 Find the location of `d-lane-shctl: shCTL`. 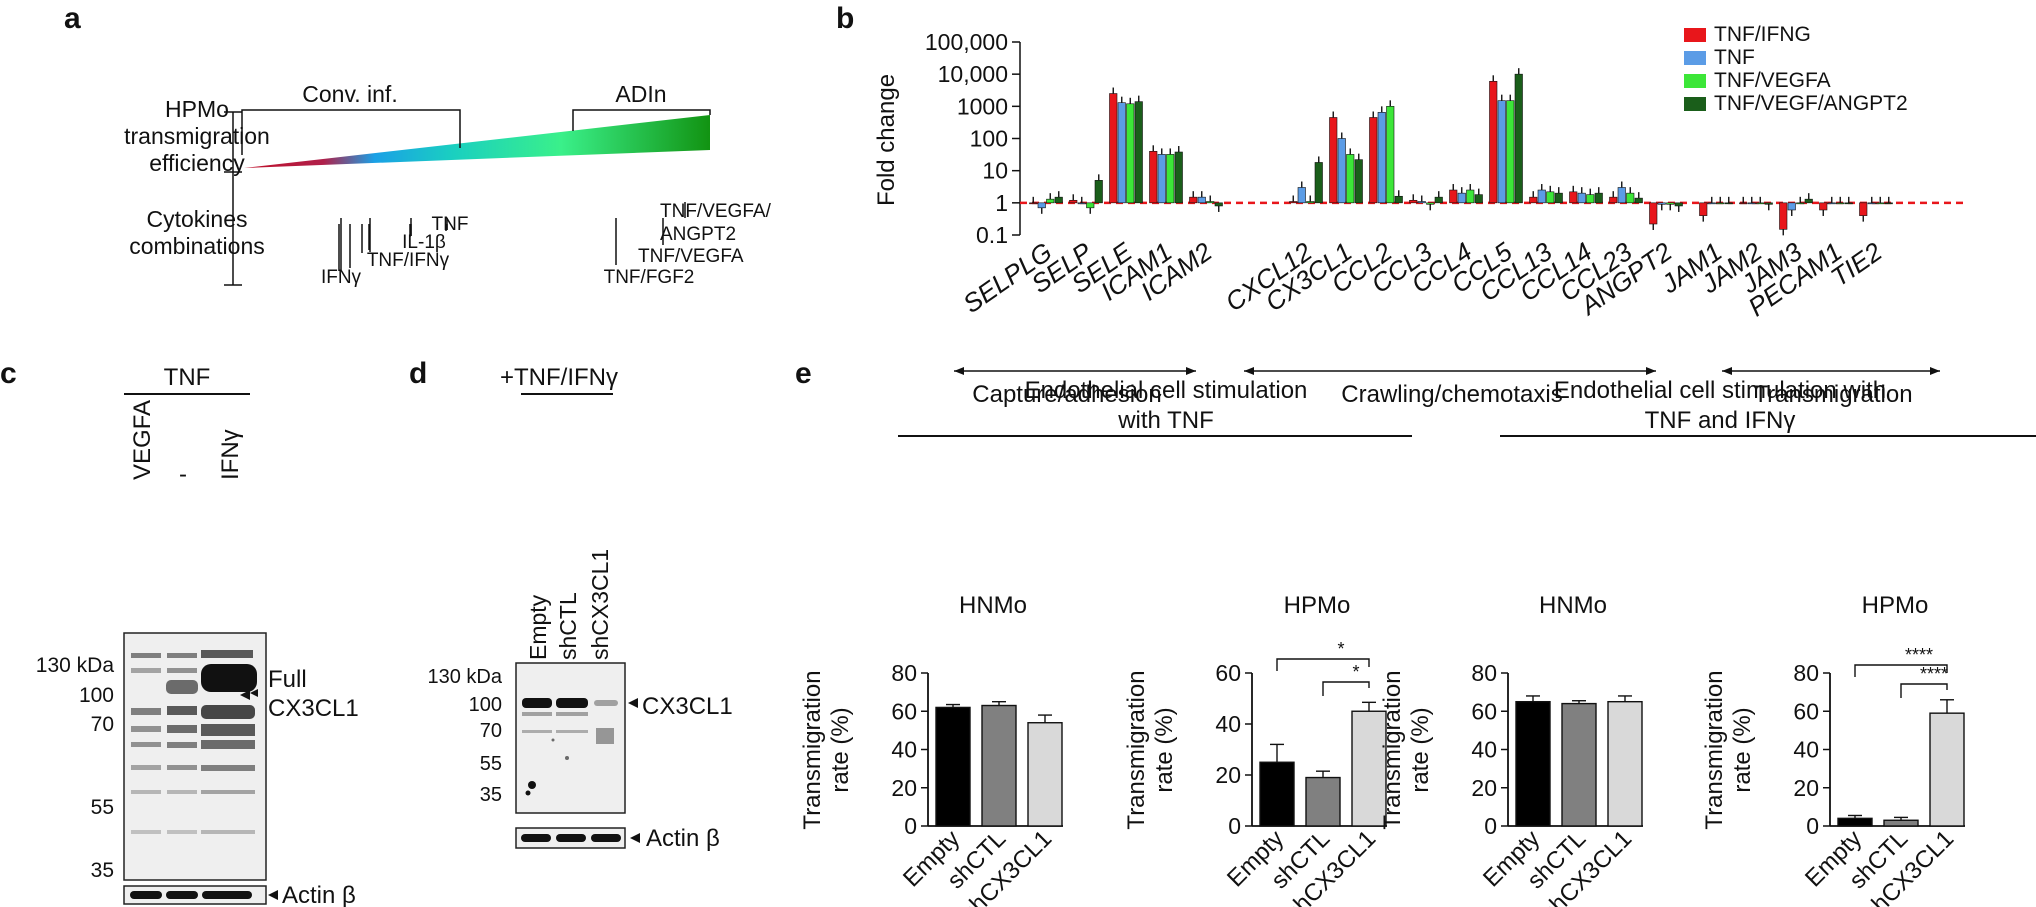

d-lane-shctl: shCTL is located at coordinates (568, 626).